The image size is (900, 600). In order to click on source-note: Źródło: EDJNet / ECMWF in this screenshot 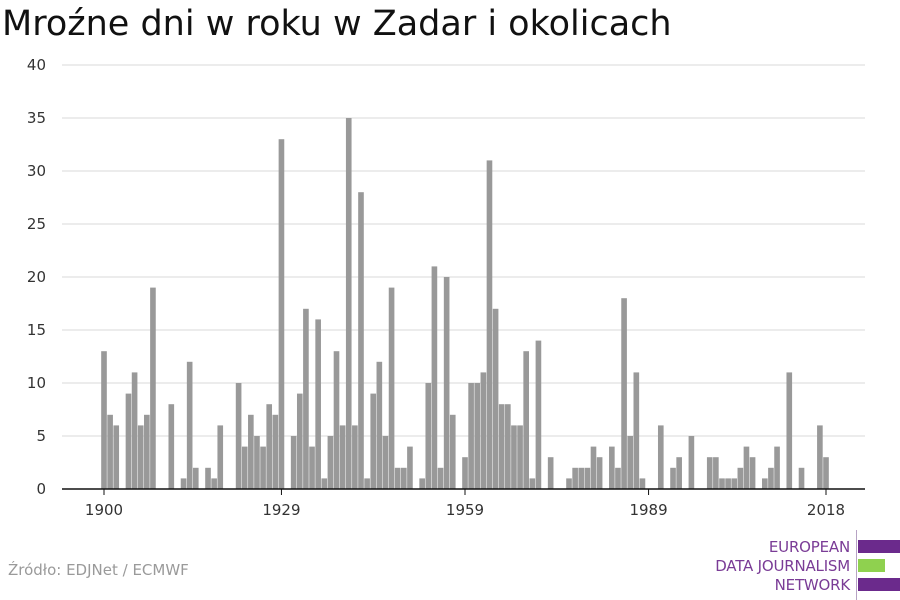, I will do `click(98, 570)`.